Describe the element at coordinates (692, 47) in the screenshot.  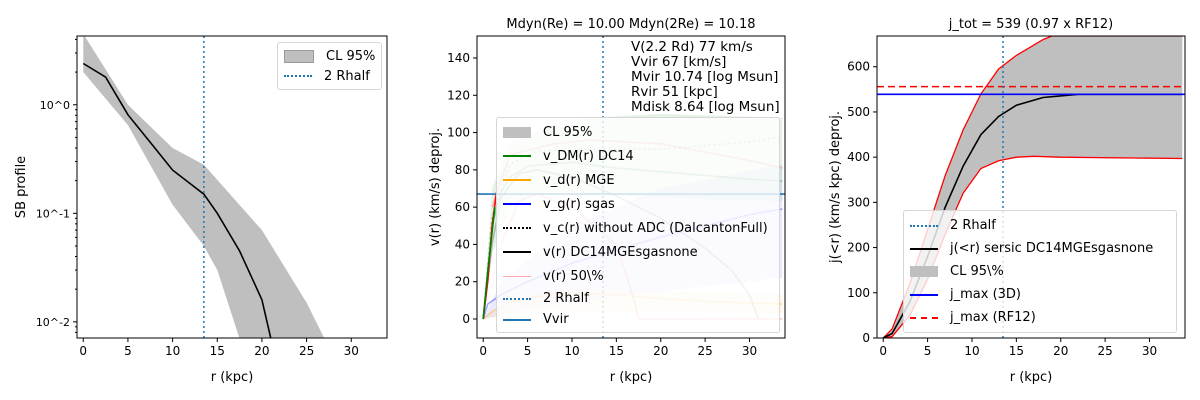
I see `annotation: V(2.2 Rd) 77 km/s` at that location.